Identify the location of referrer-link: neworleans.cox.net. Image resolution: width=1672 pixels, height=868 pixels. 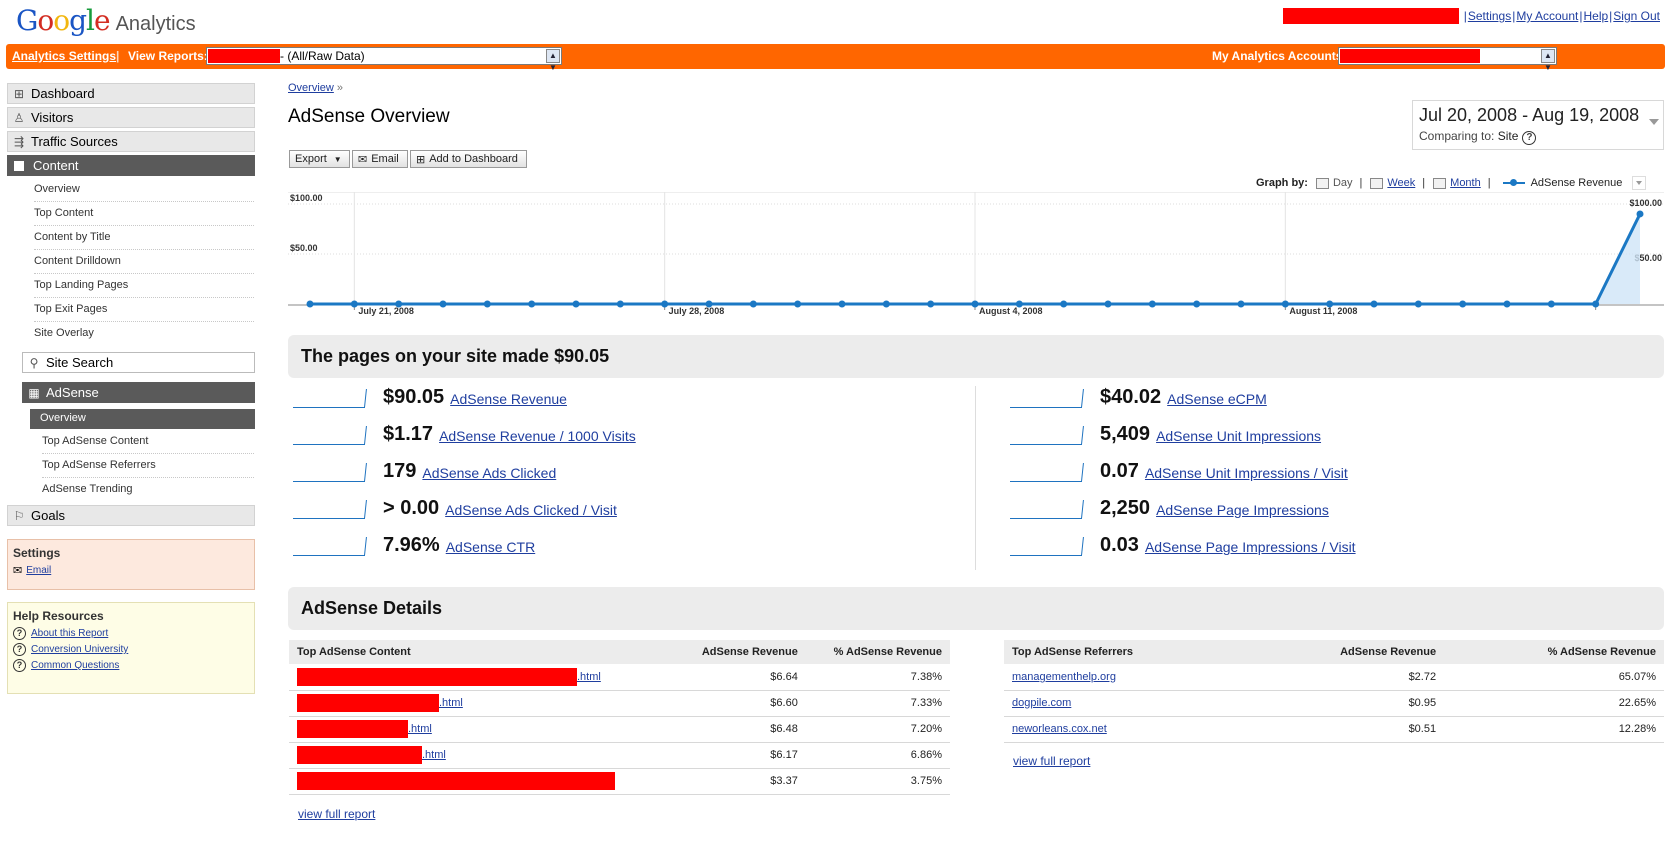
(1059, 729).